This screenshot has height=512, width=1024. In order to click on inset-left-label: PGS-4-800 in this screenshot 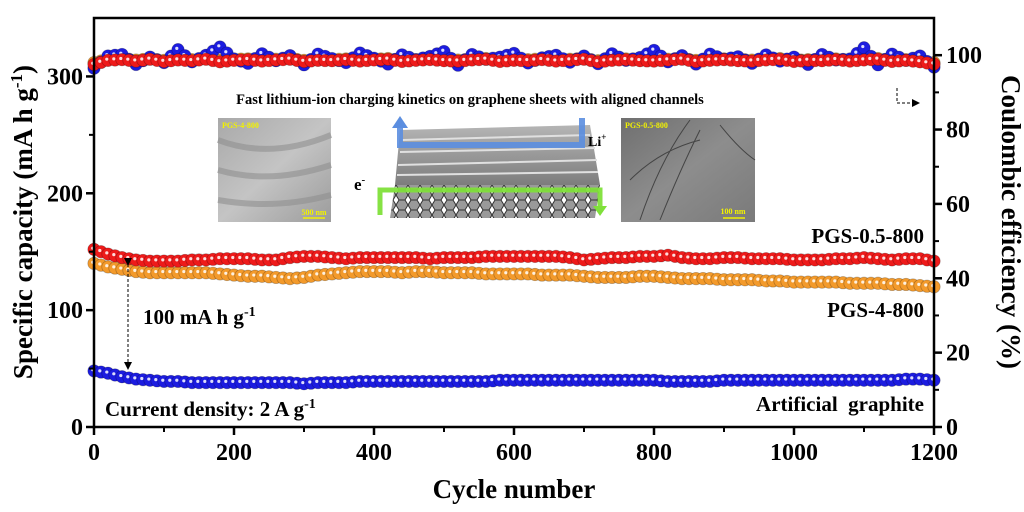, I will do `click(240, 125)`.